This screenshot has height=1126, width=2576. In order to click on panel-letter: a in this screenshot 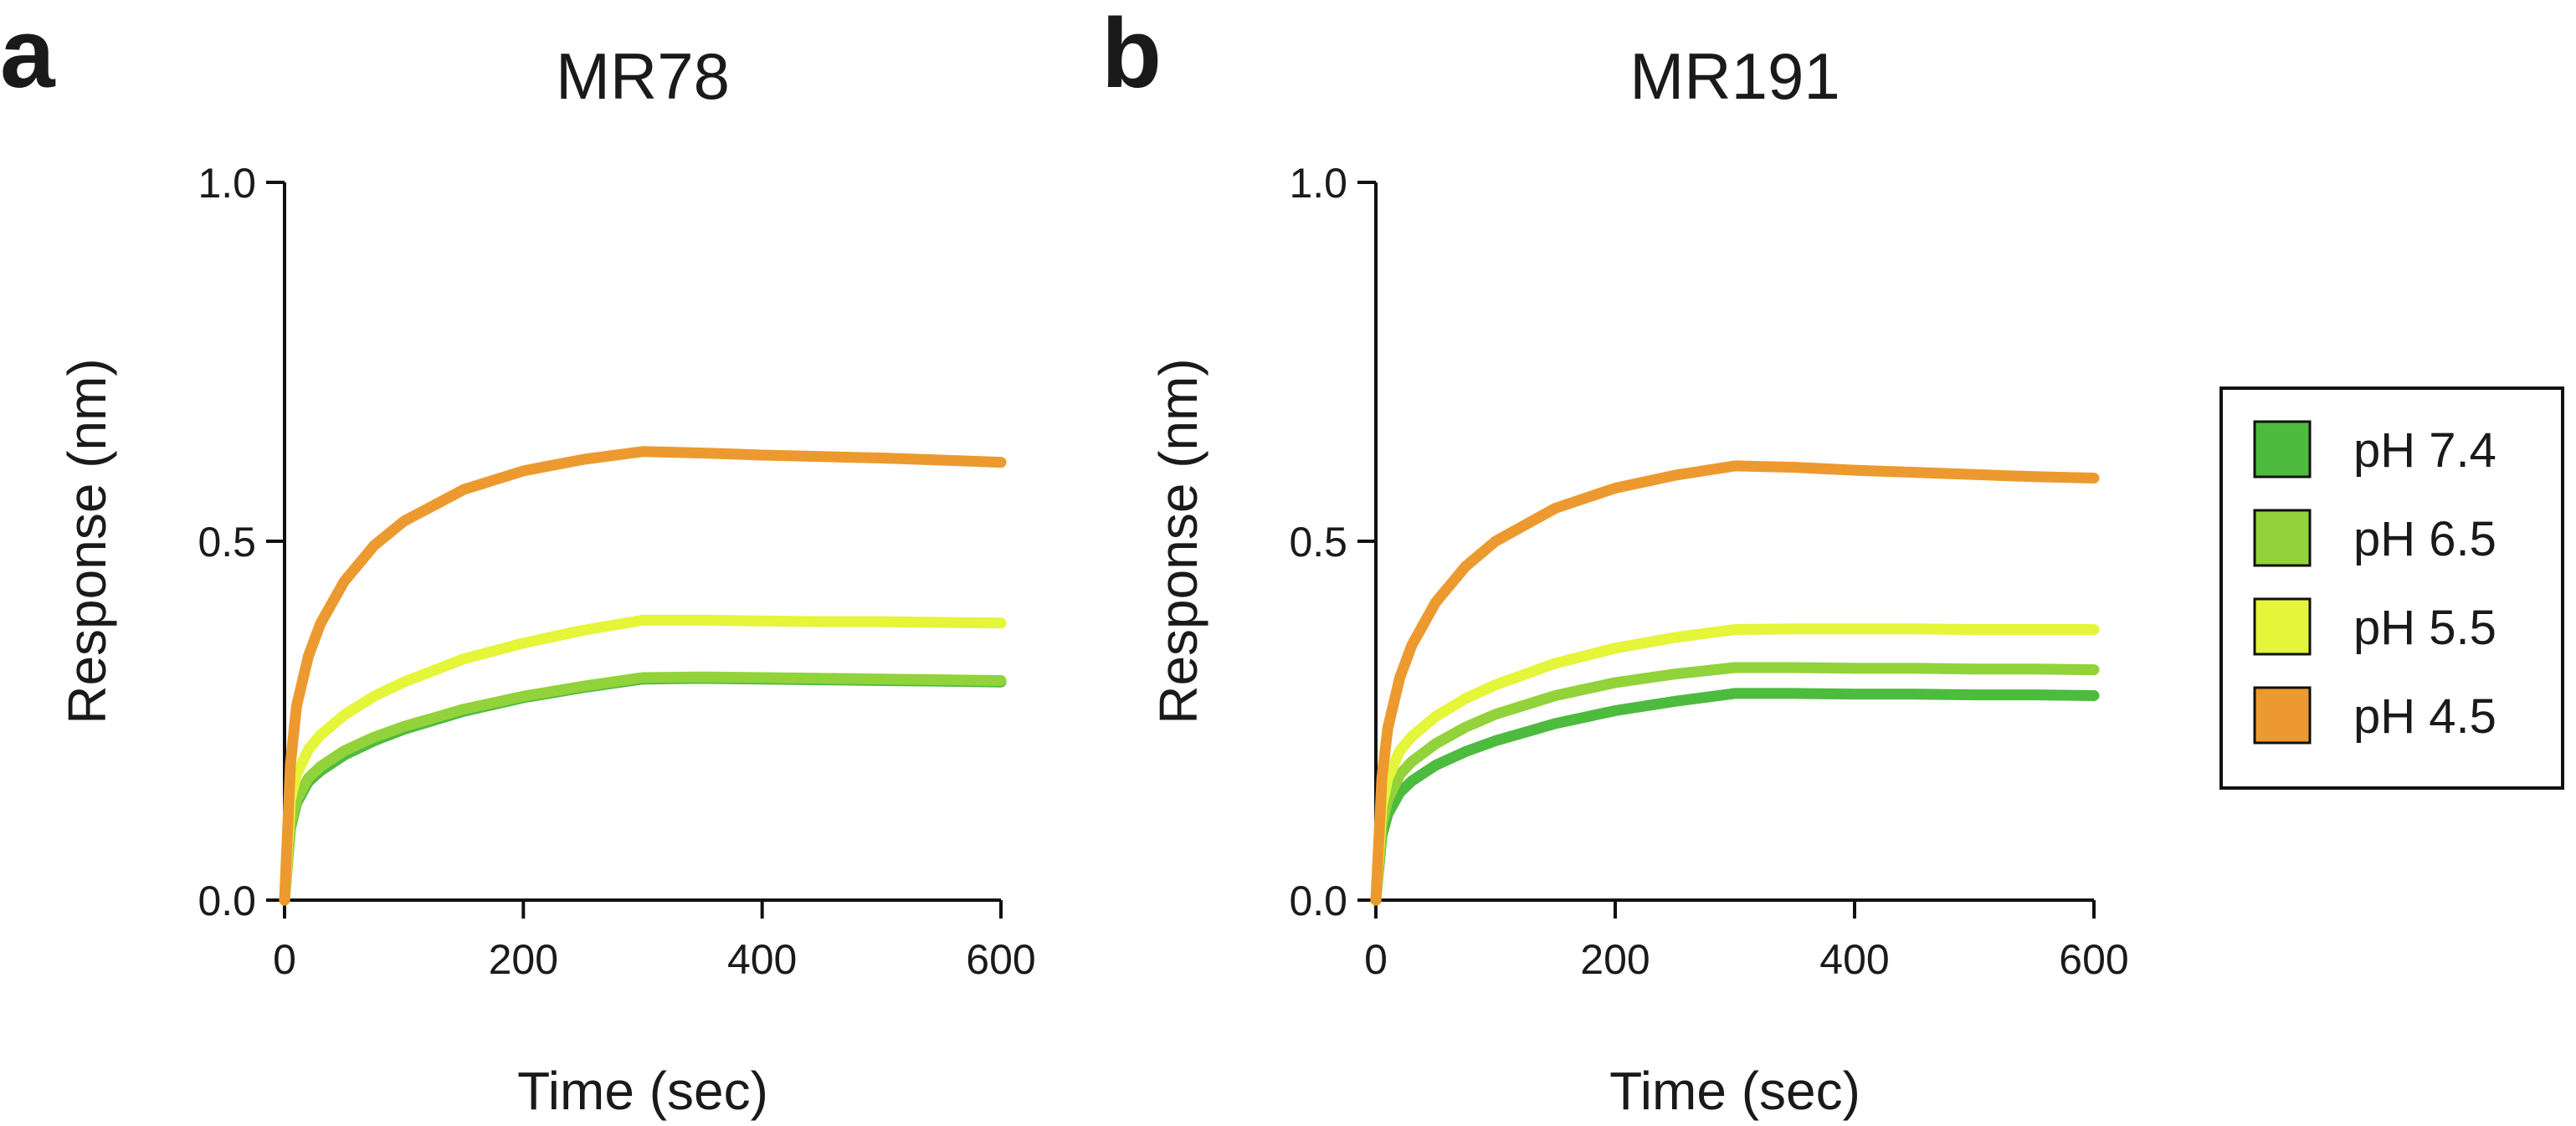, I will do `click(28, 55)`.